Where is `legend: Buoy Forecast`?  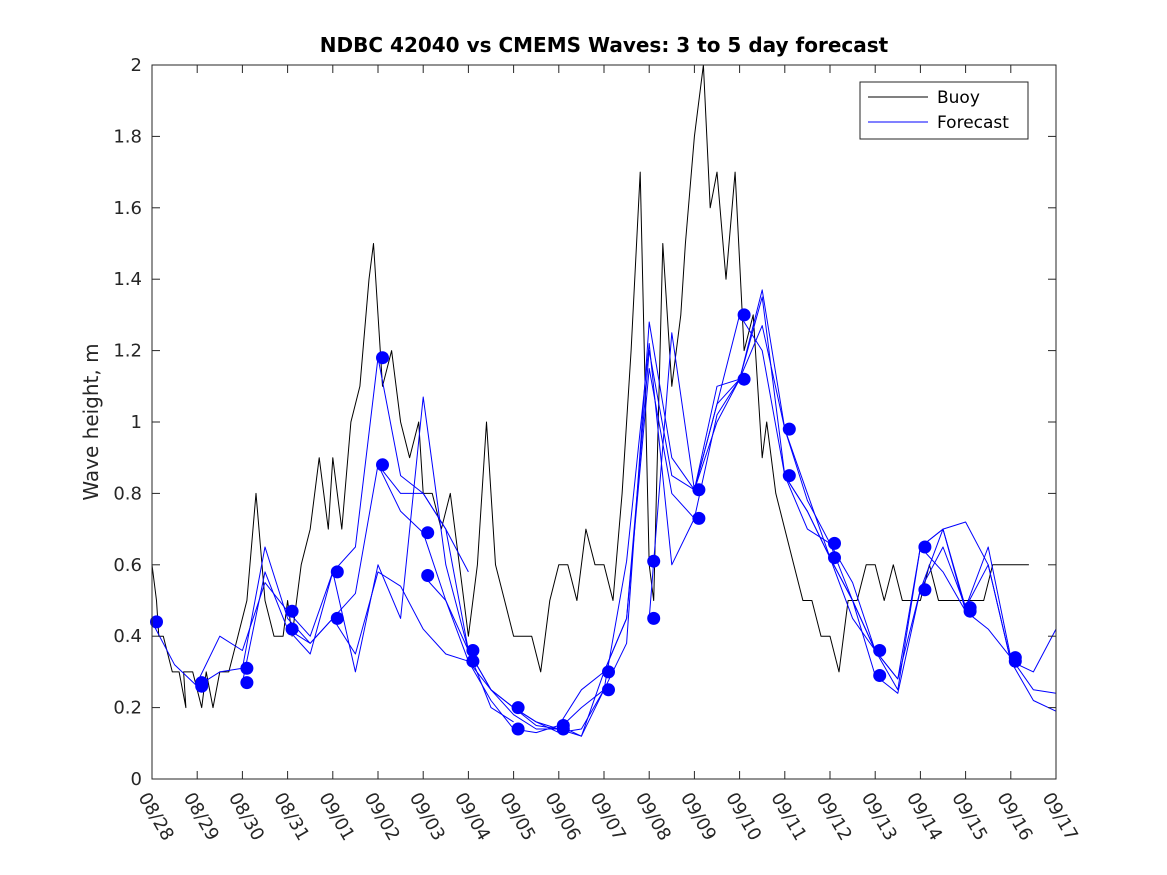
legend: Buoy Forecast is located at coordinates (944, 110).